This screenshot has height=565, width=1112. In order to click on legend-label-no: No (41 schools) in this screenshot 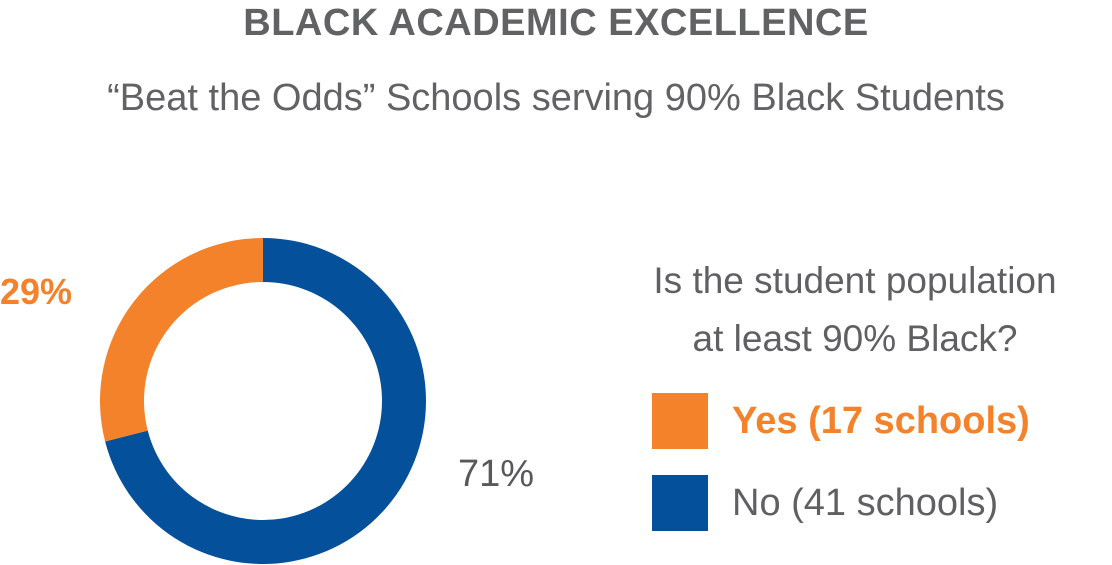, I will do `click(865, 503)`.